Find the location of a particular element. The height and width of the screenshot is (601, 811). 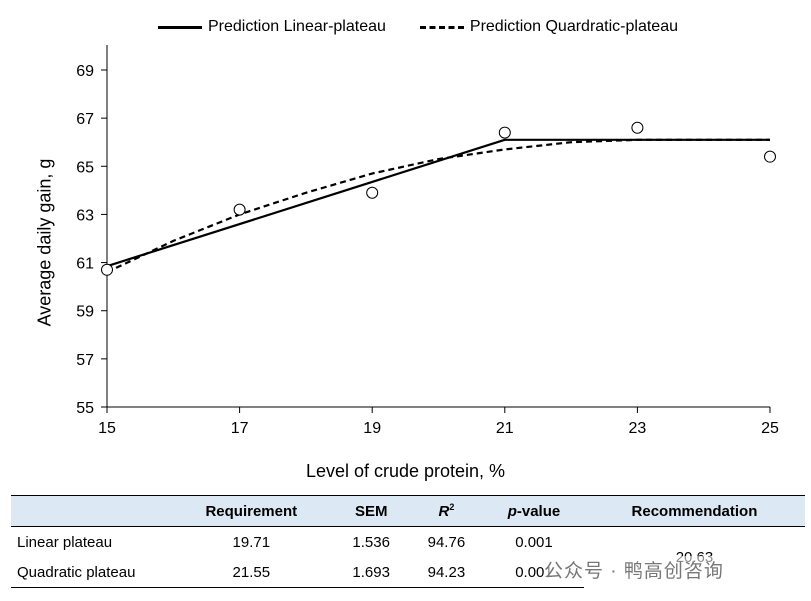

header-r-letter: R is located at coordinates (444, 511).